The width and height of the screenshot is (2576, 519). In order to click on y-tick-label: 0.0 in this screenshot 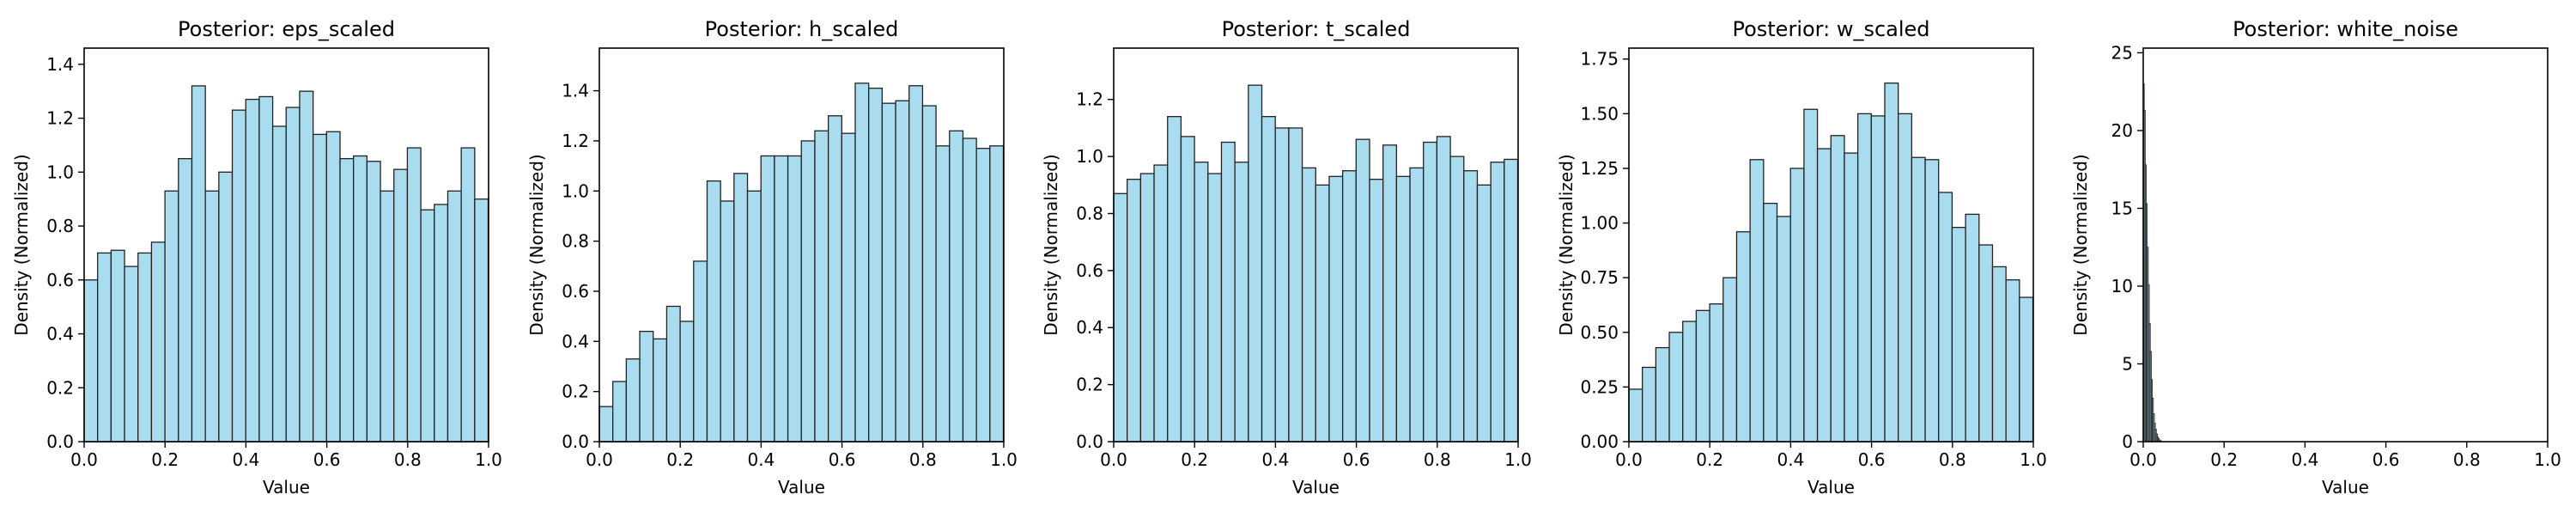, I will do `click(60, 441)`.